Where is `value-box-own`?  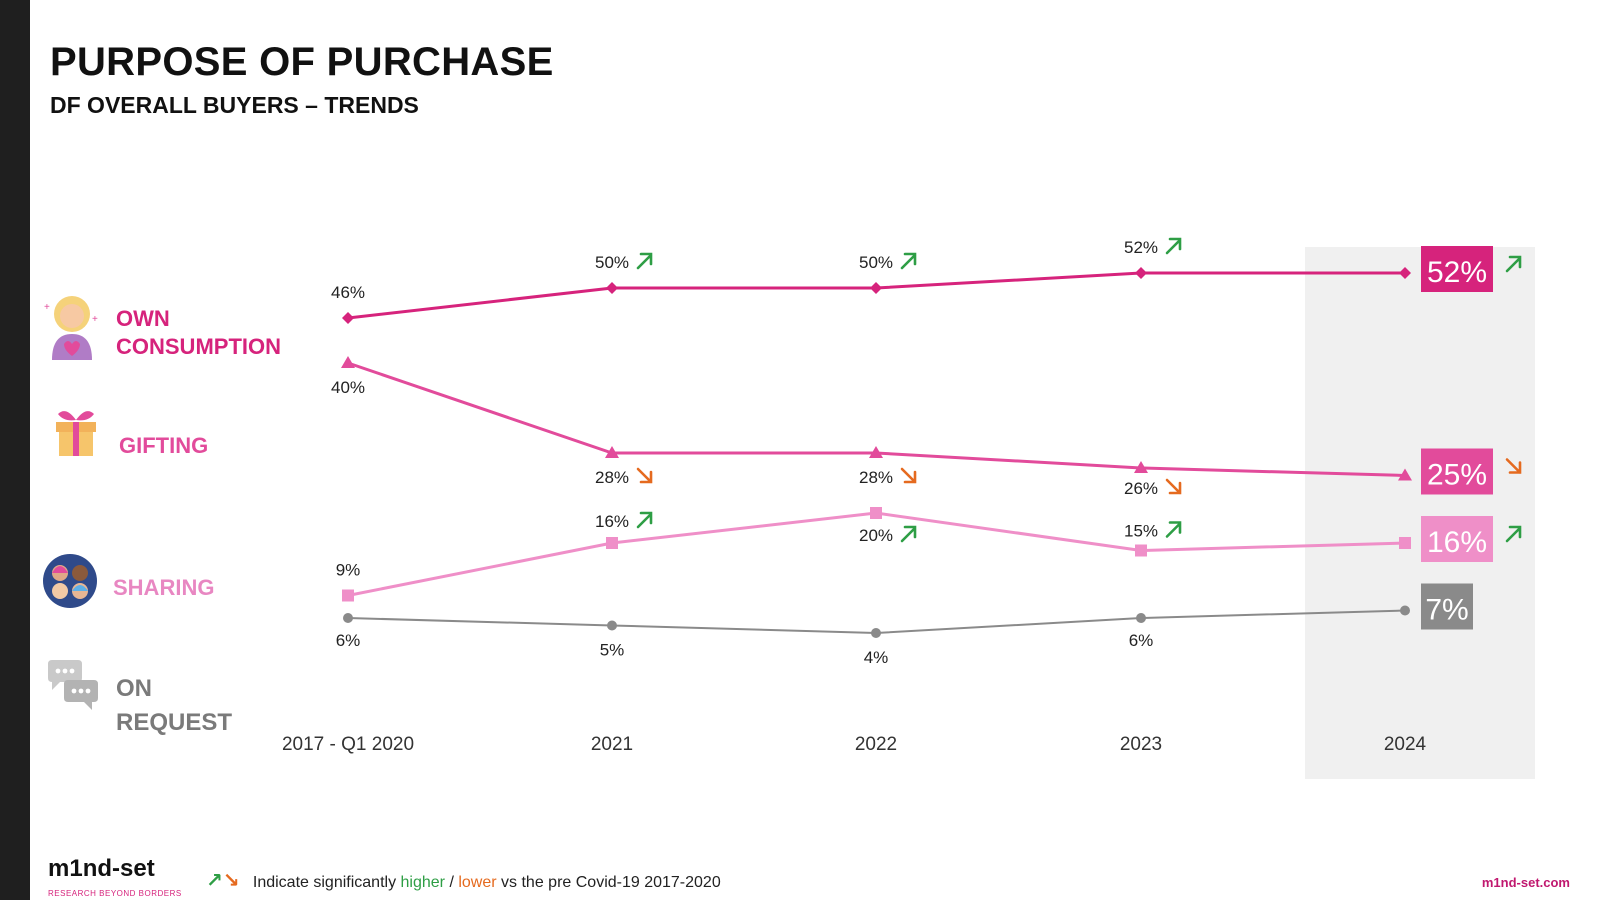 value-box-own is located at coordinates (1457, 269).